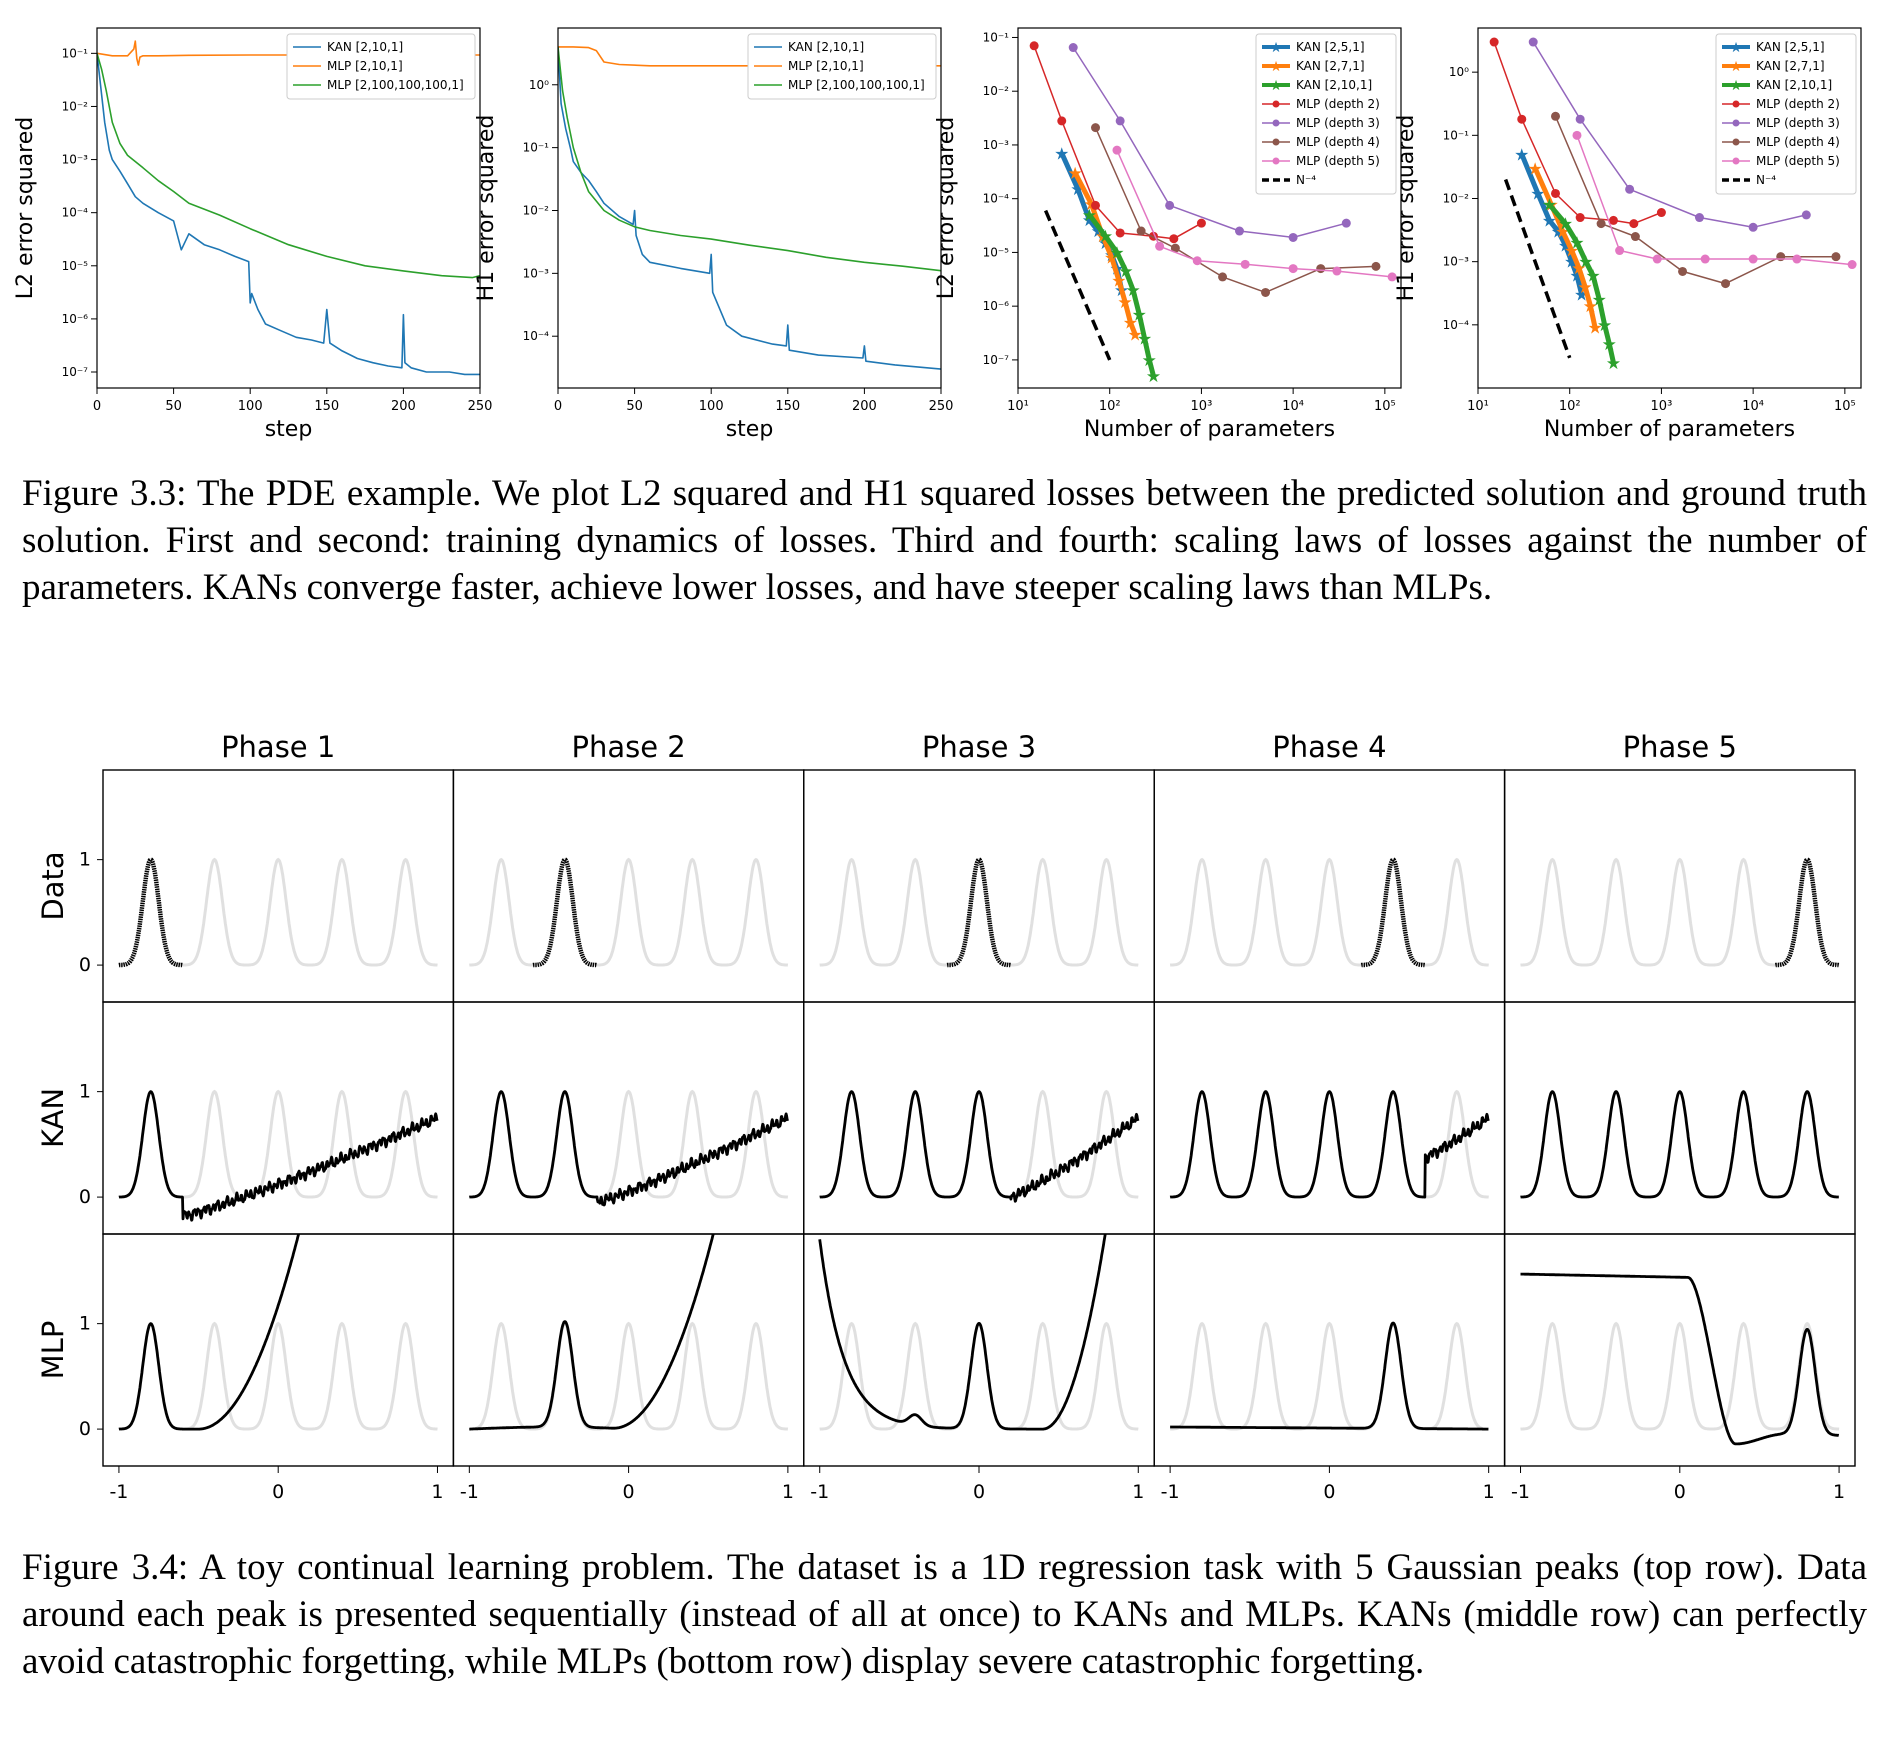  I want to click on y-tick-label: 10⁻⁷, so click(75, 372).